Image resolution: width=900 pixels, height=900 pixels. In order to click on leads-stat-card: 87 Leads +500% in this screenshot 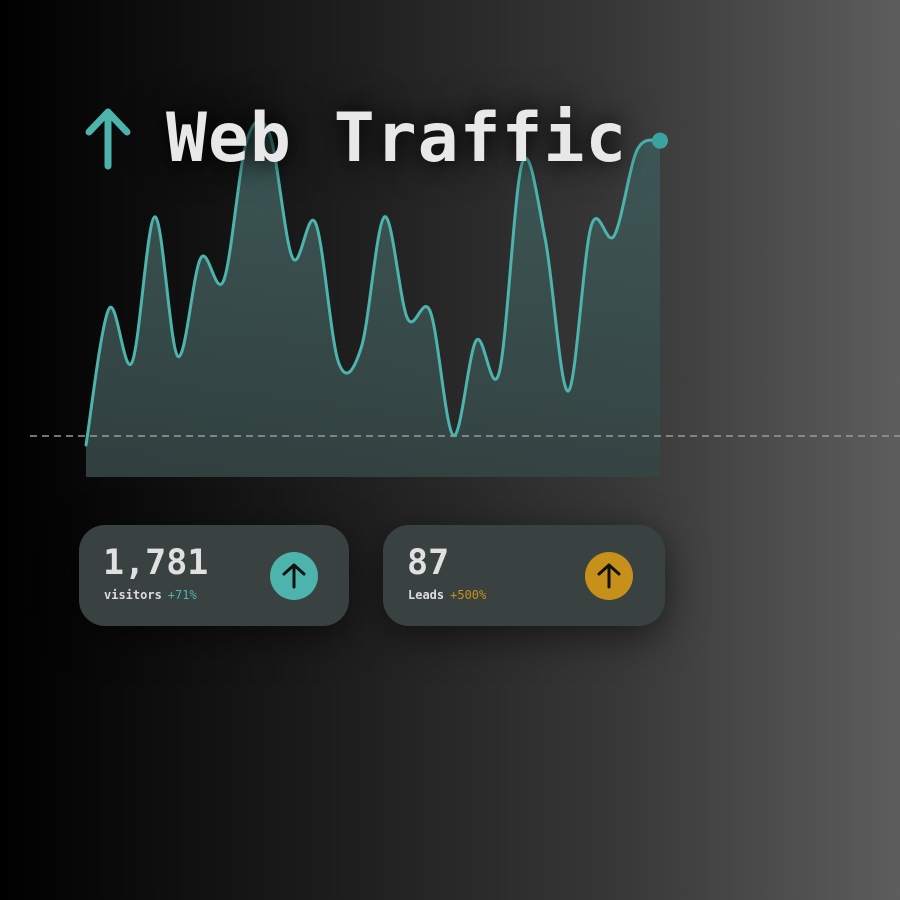, I will do `click(524, 575)`.